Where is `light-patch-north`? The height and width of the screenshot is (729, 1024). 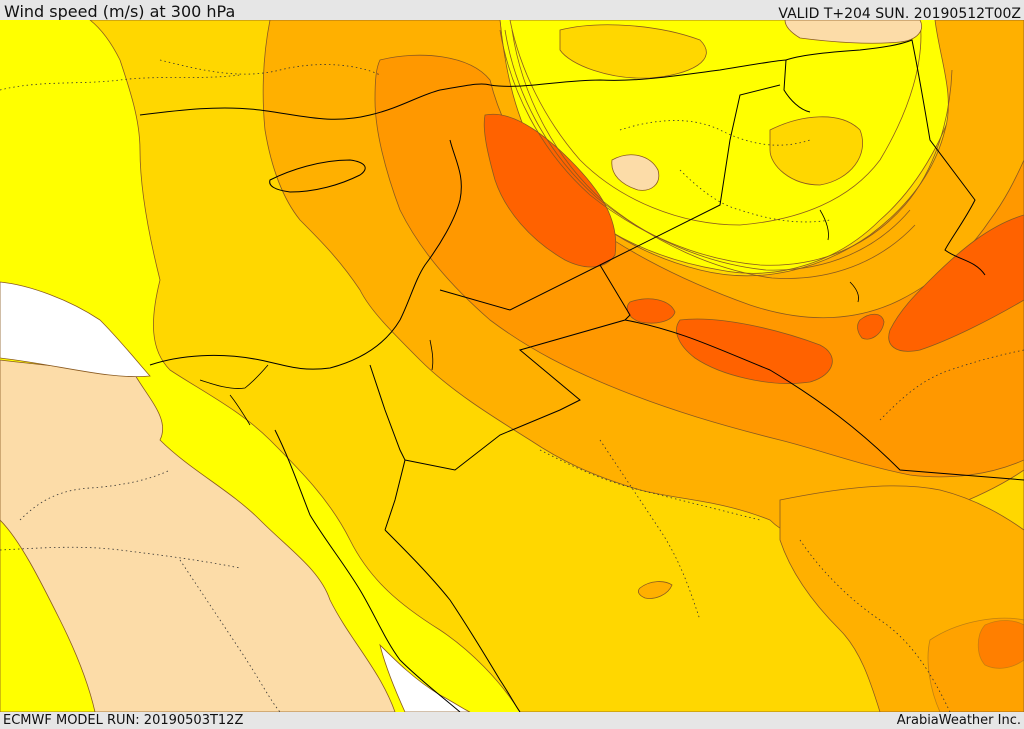 light-patch-north is located at coordinates (635, 172).